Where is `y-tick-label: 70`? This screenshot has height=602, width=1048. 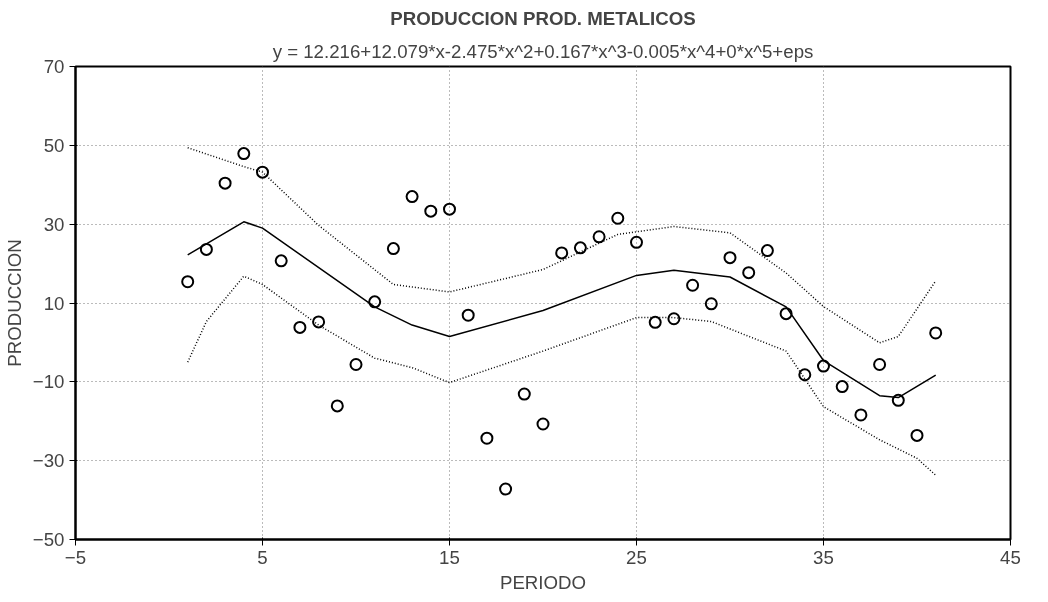
y-tick-label: 70 is located at coordinates (54, 66).